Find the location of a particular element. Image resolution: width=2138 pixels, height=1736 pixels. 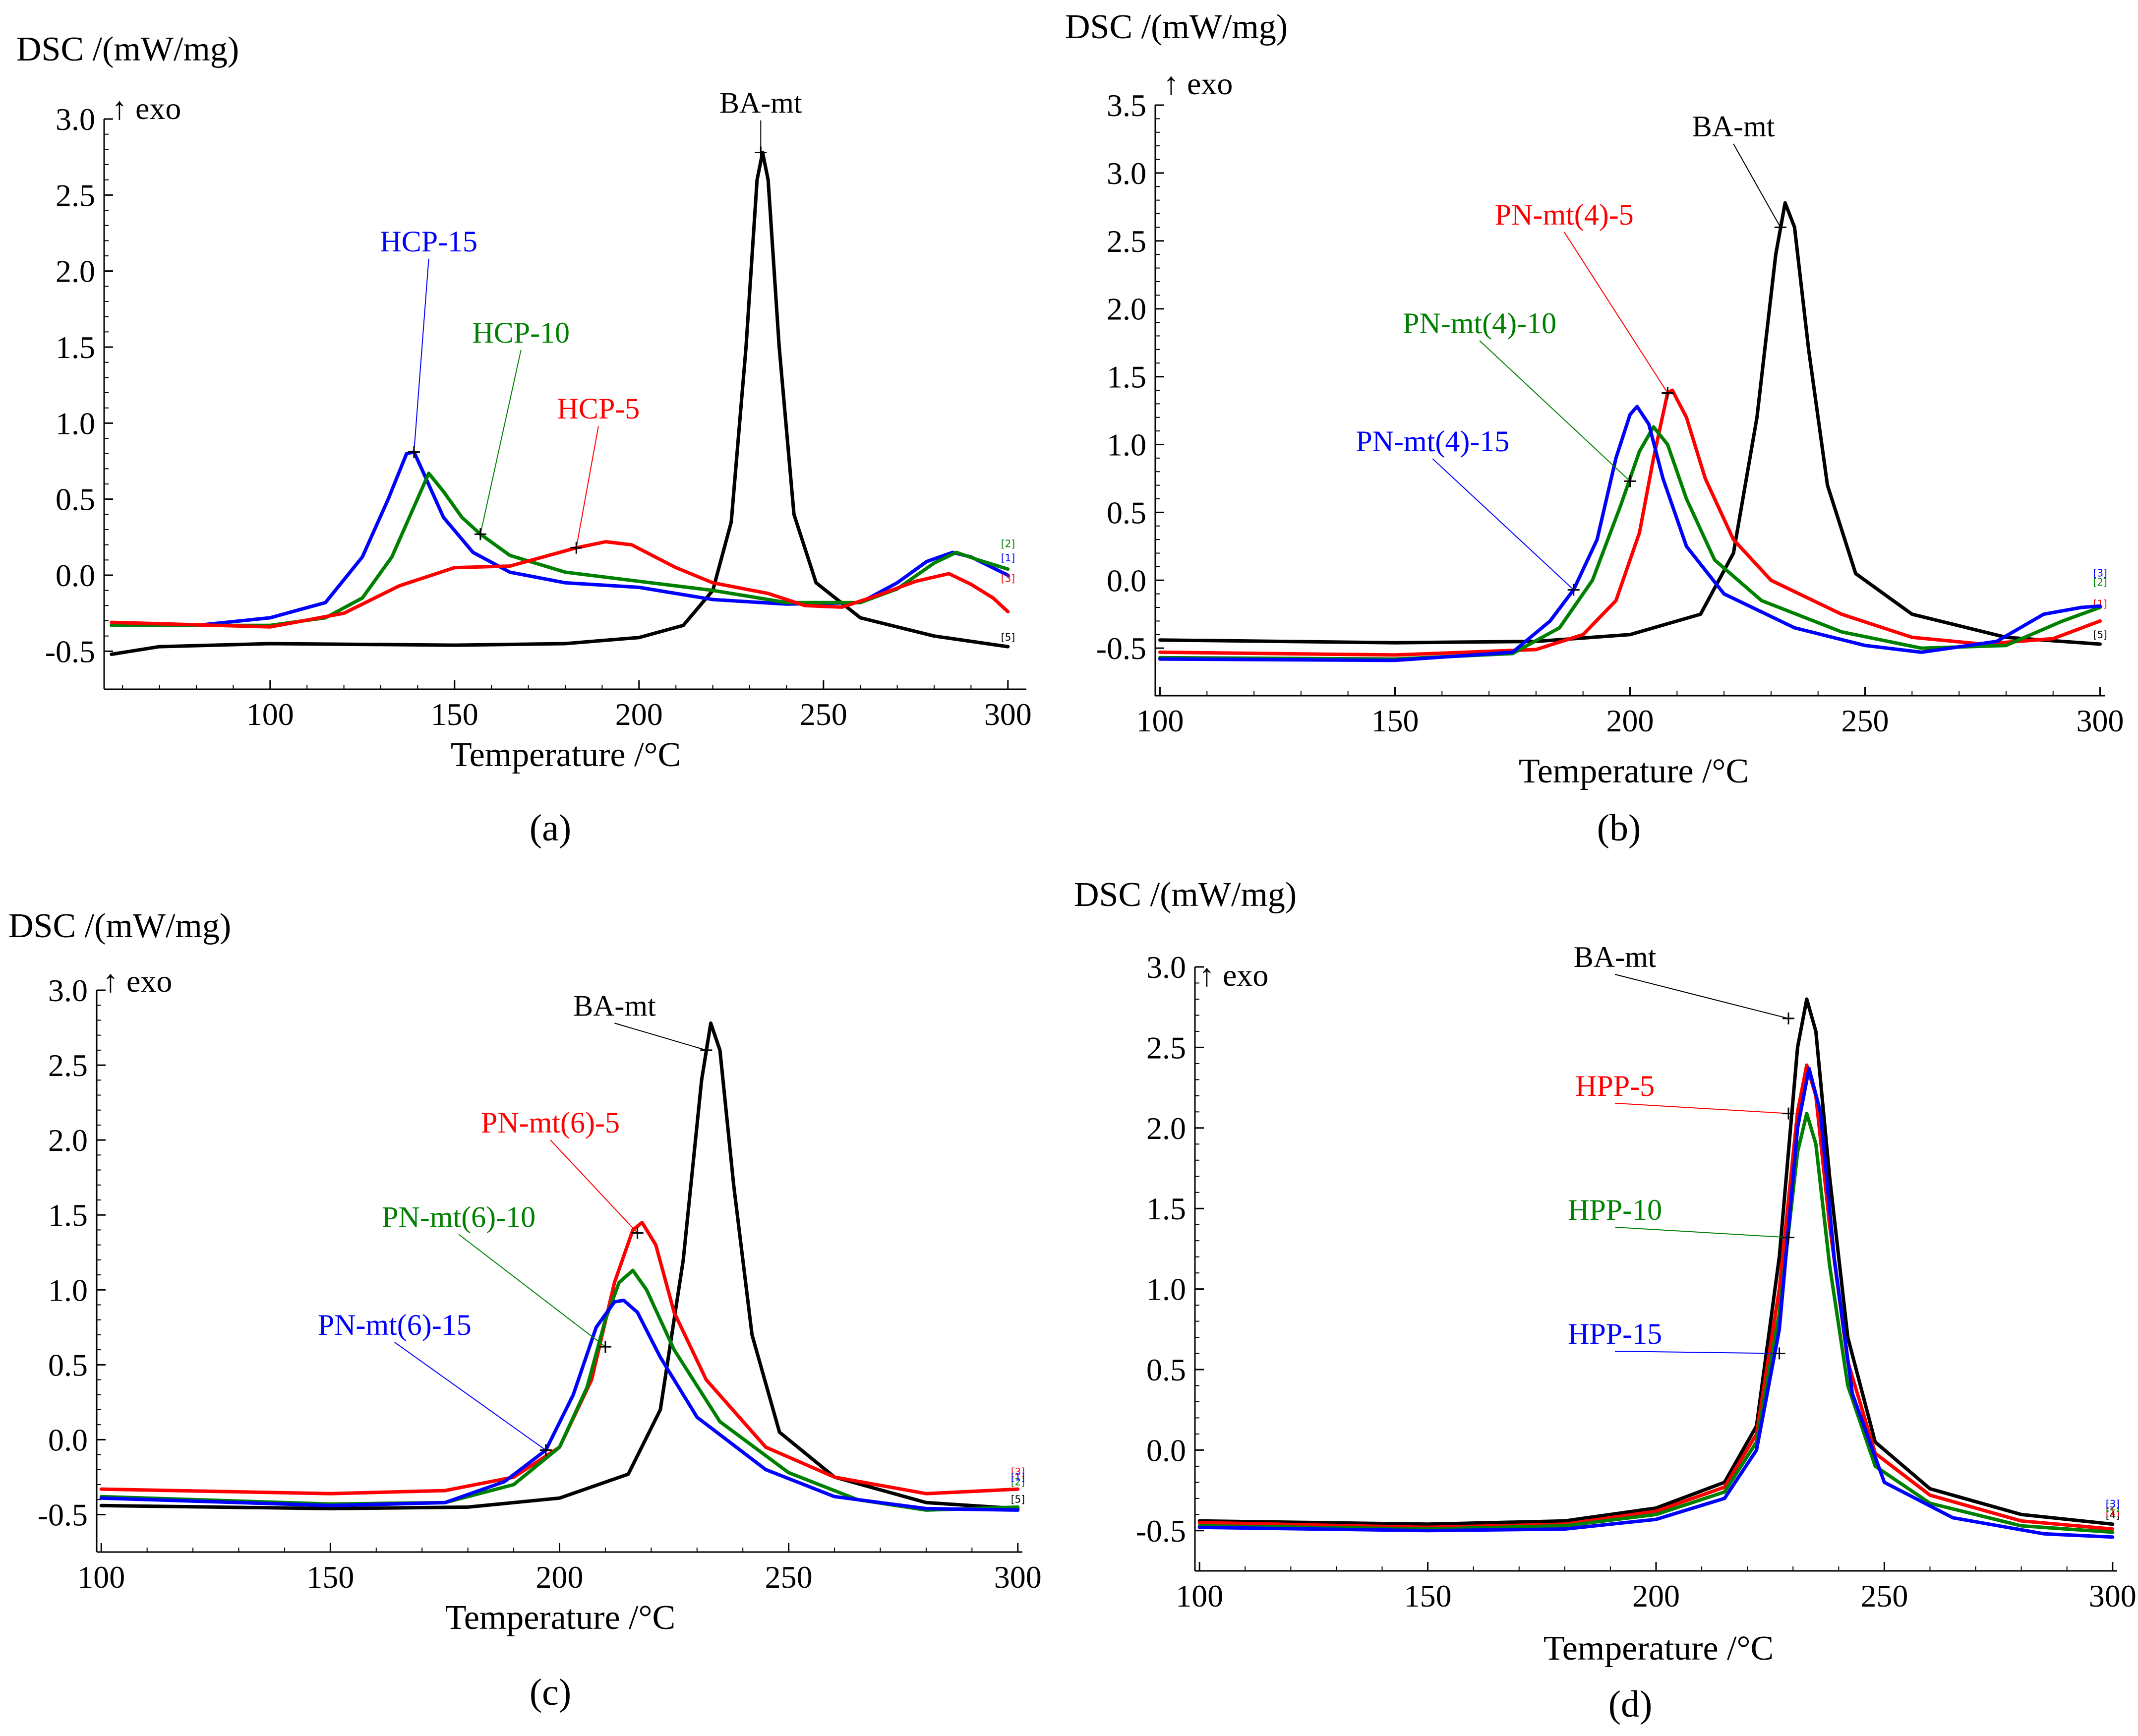

series-line-PN-mt(6)-15 is located at coordinates (559, 1405).